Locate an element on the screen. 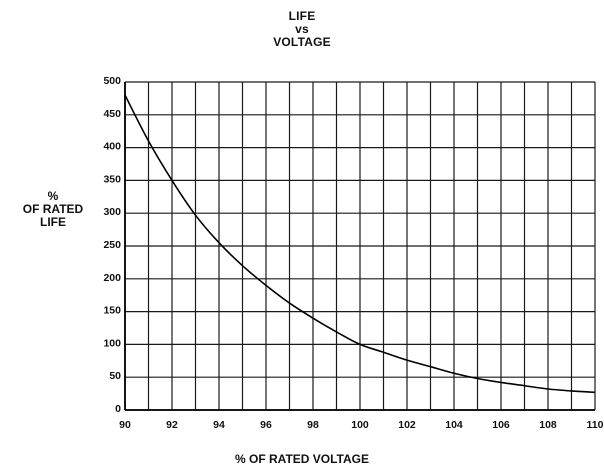 The height and width of the screenshot is (471, 604). y-axis-label-line-2: OF RATED is located at coordinates (53, 209).